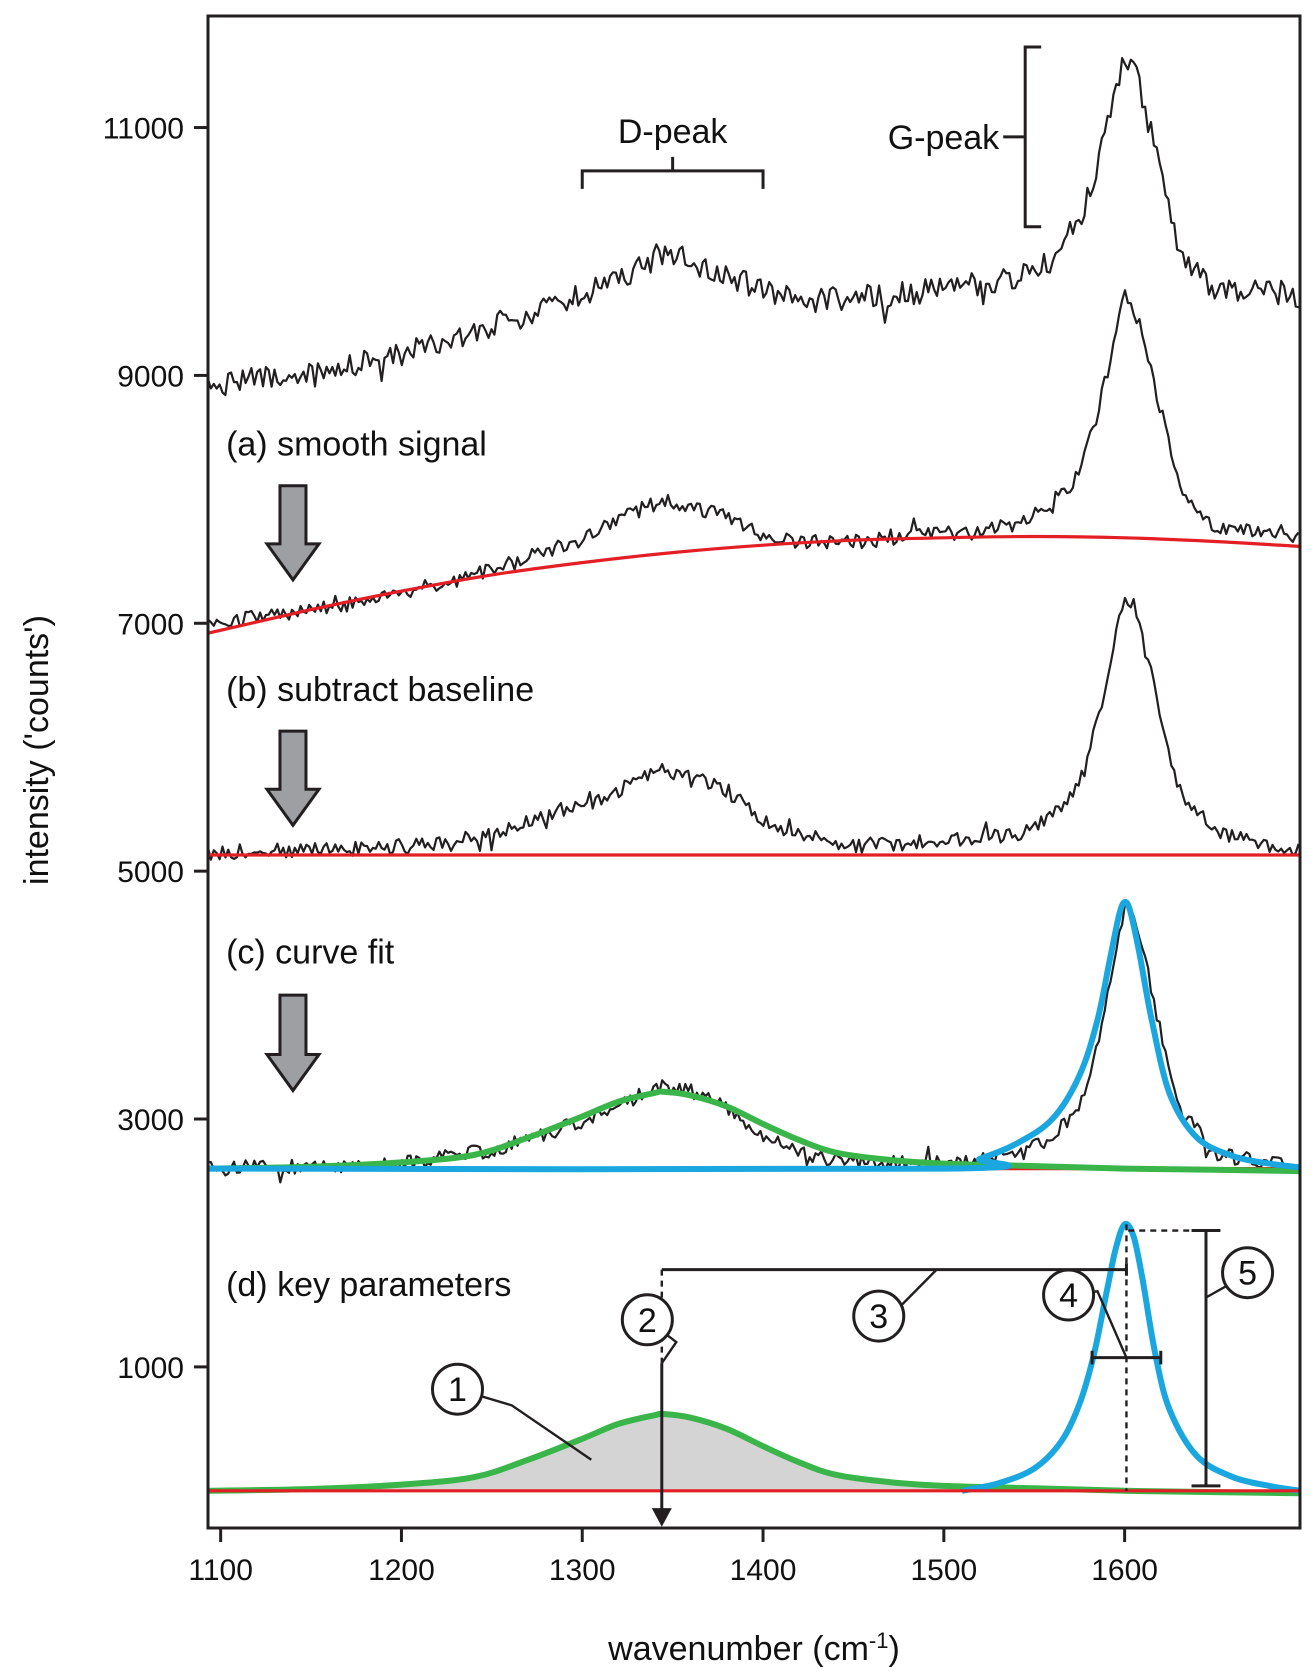  What do you see at coordinates (943, 1570) in the screenshot?
I see `x-tick-label: 1500` at bounding box center [943, 1570].